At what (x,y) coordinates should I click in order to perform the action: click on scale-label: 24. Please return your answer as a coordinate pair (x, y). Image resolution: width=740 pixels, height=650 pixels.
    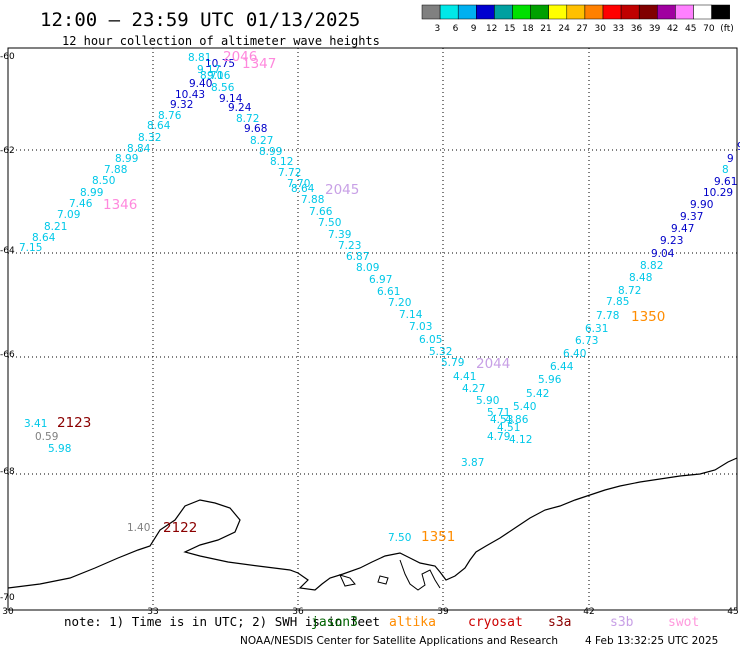
    Looking at the image, I should click on (564, 29).